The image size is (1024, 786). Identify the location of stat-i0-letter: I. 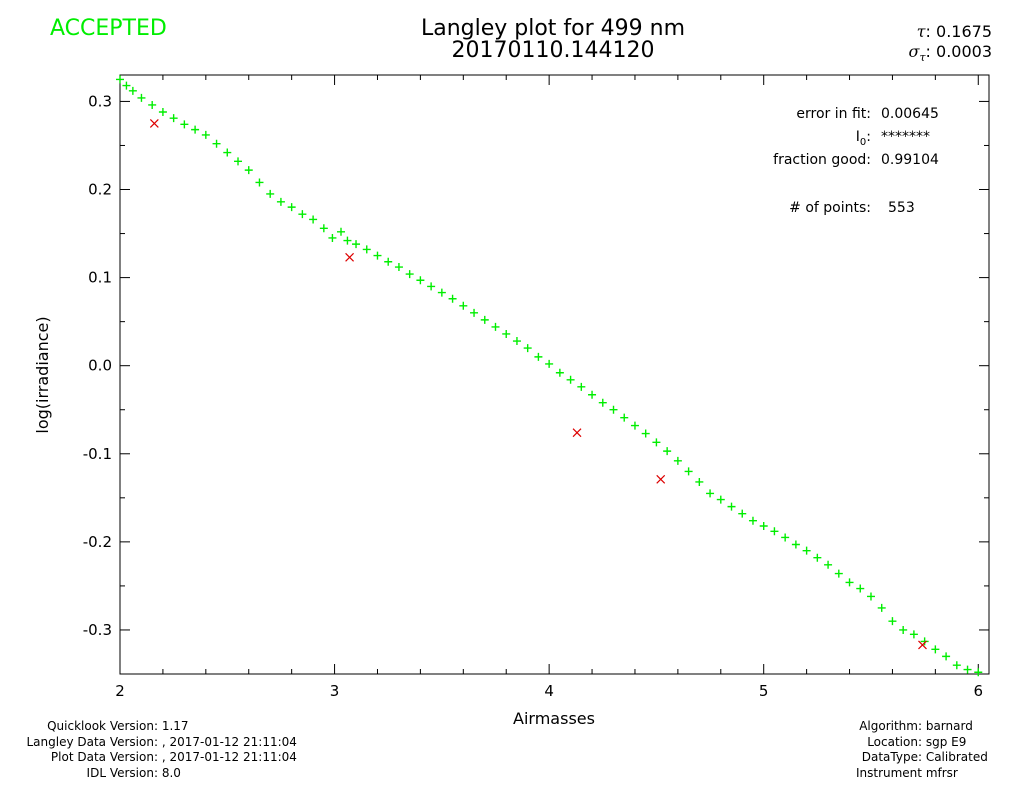
(858, 137).